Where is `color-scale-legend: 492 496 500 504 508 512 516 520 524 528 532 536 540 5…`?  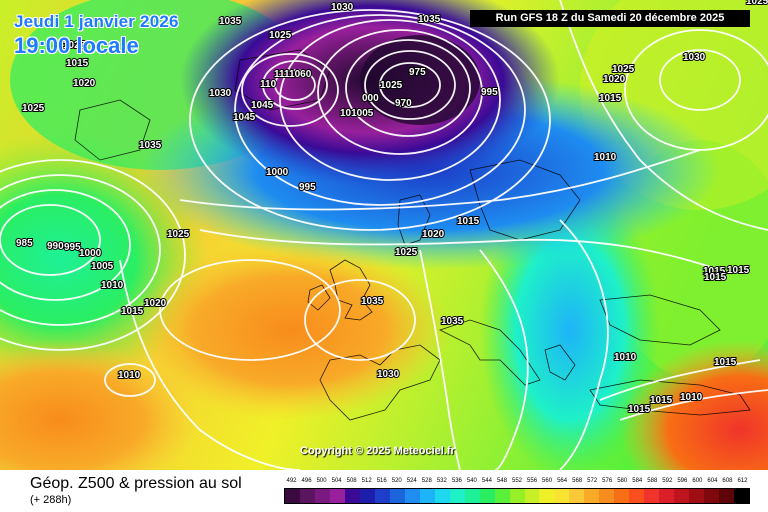
color-scale-legend: 492 496 500 504 508 512 516 520 524 528 532 536 540 5… is located at coordinates (517, 491).